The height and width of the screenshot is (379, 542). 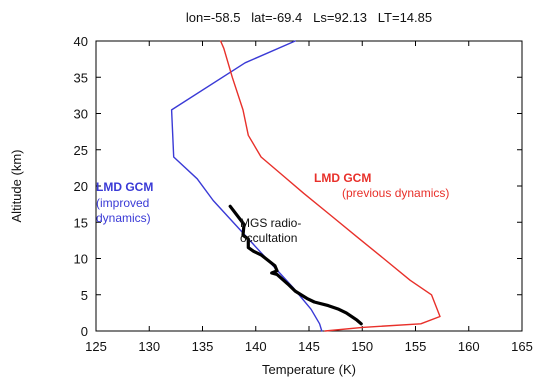 I want to click on y-tick-label-2: 10, so click(x=81, y=259).